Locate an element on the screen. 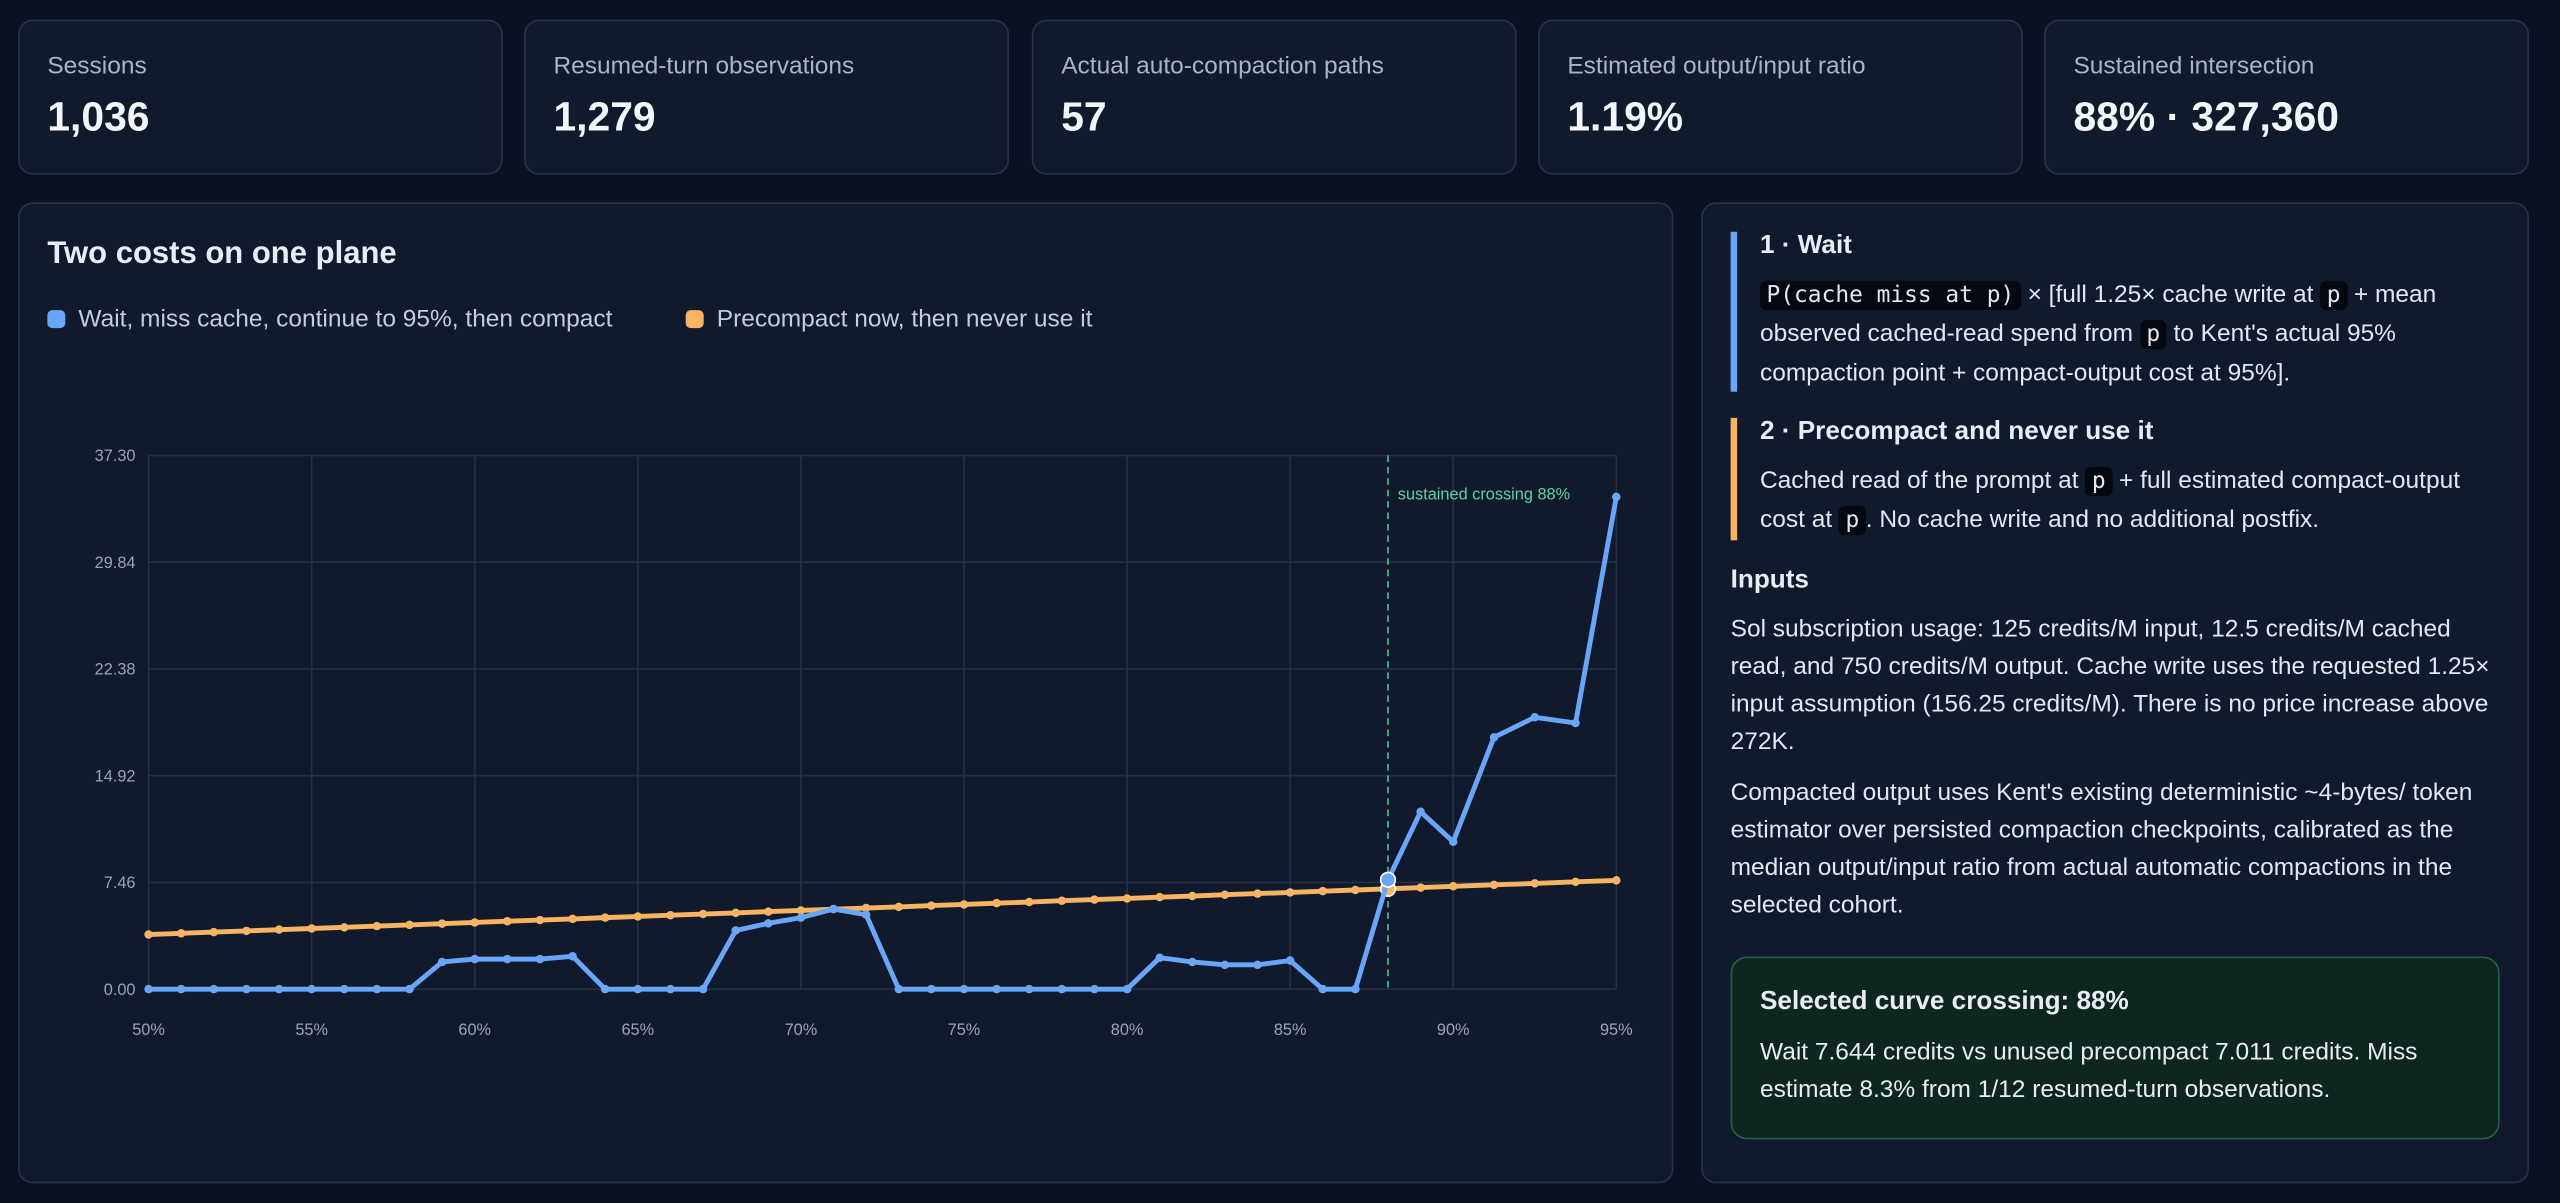 Image resolution: width=2560 pixels, height=1203 pixels. stat-value: 1,279 is located at coordinates (604, 117).